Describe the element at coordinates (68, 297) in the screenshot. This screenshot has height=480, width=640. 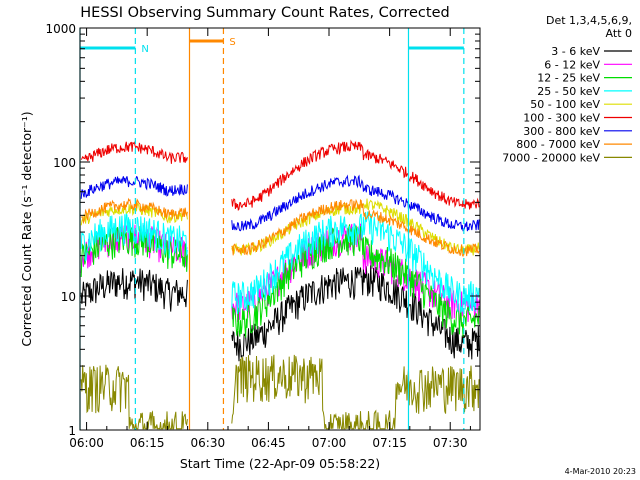
I see `y-tick-label-2: 10` at that location.